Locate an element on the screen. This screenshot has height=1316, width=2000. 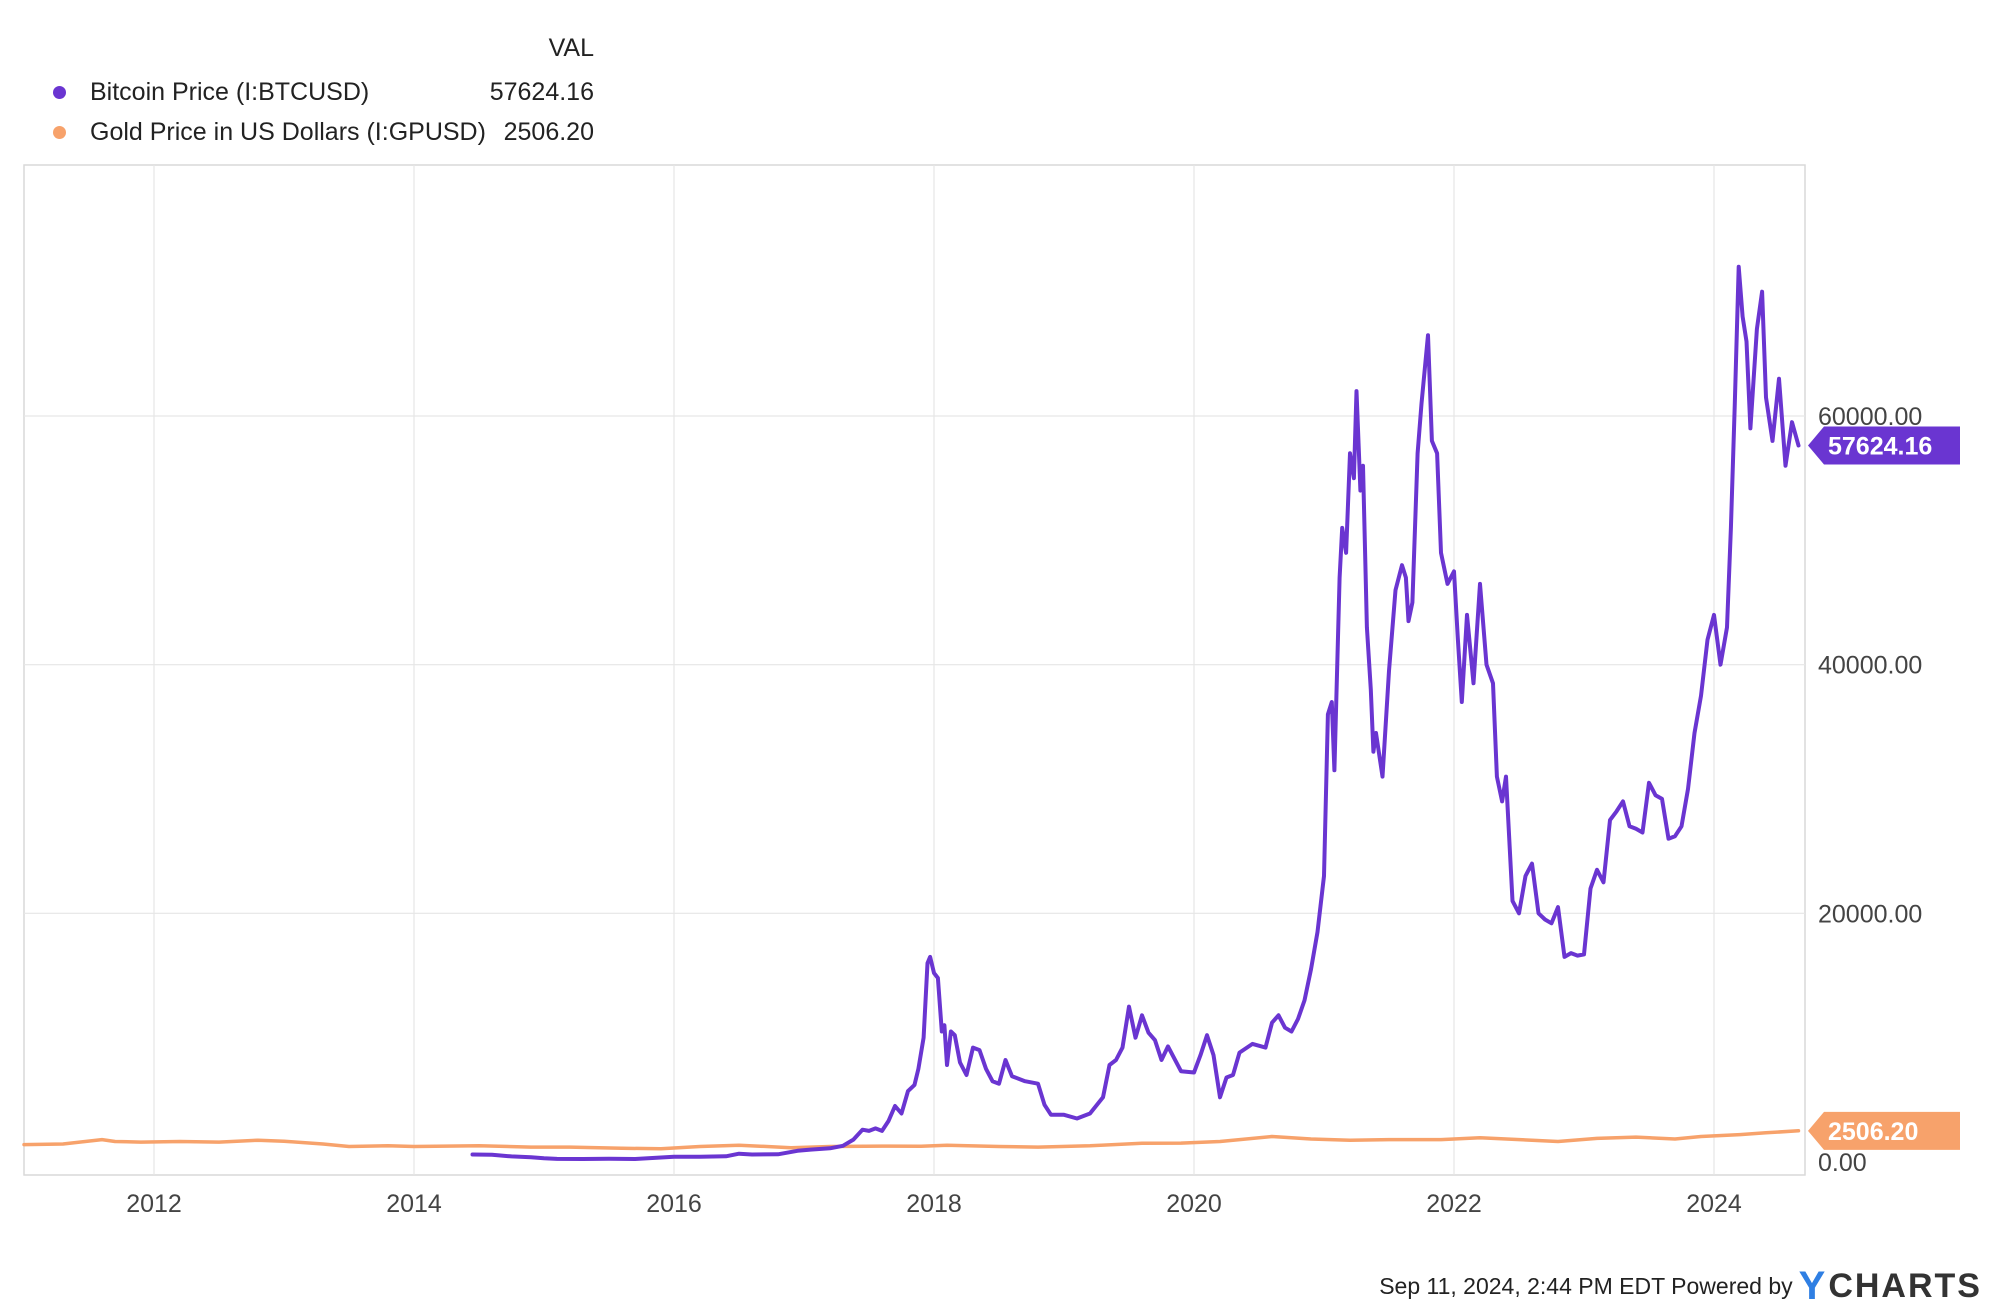
legend-item-value: 2506.20 is located at coordinates (548, 132).